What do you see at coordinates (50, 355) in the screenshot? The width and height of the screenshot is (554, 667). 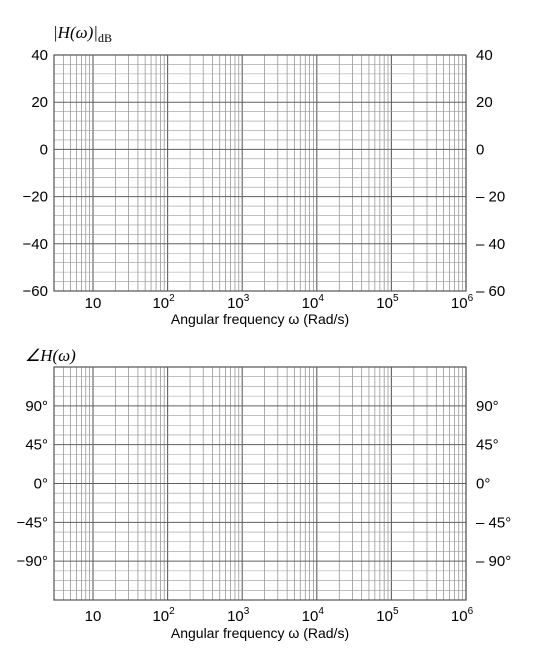 I see `y-axis-title: ∠H(ω)` at bounding box center [50, 355].